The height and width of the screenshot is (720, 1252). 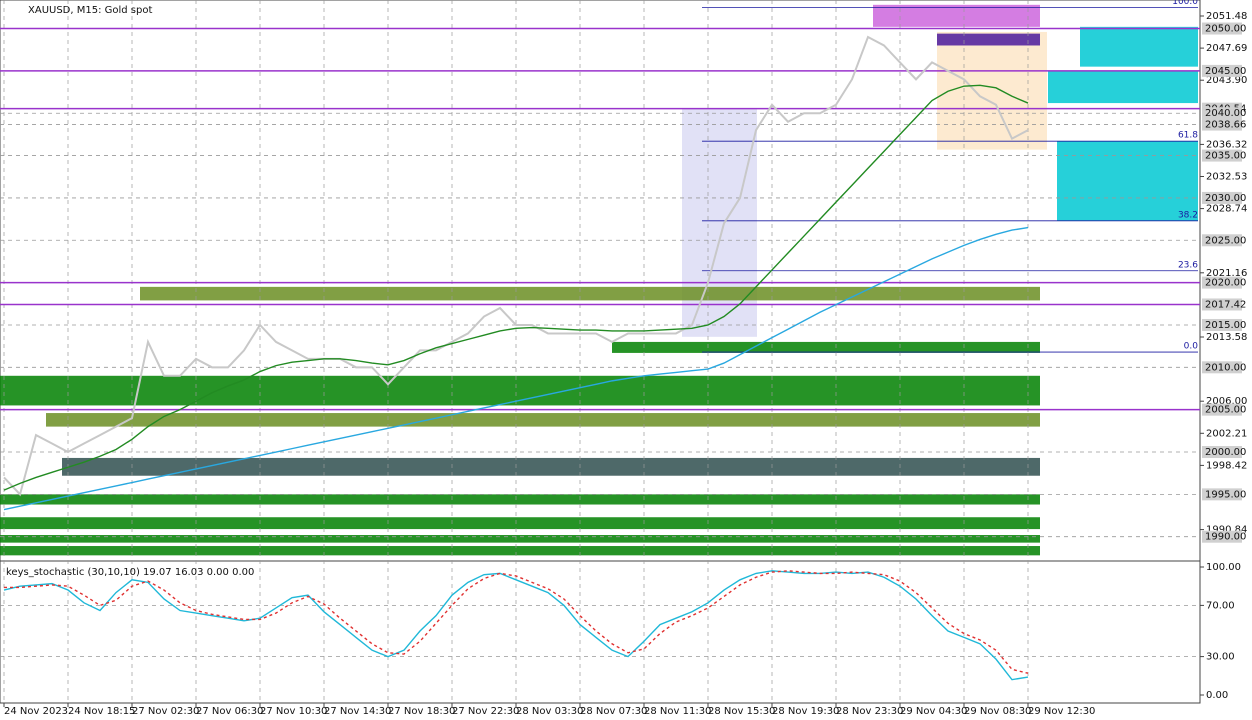 I want to click on y-tick-label: 2028.74, so click(x=1226, y=209).